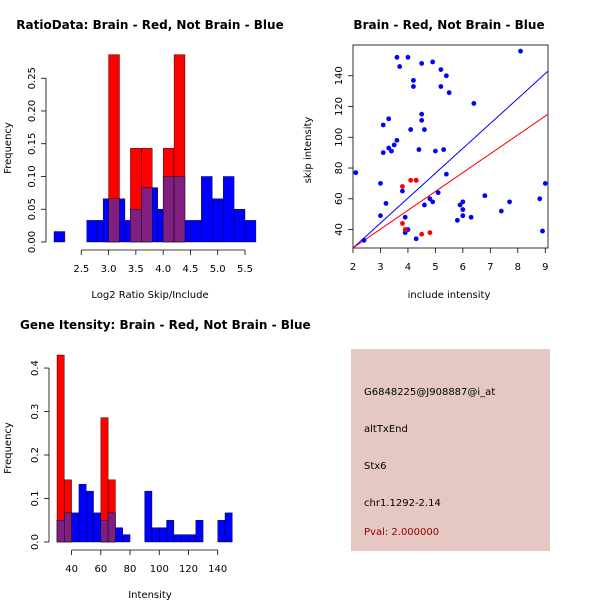 This screenshot has height=600, width=600. I want to click on chart1-x-tick-label: 4.0, so click(163, 269).